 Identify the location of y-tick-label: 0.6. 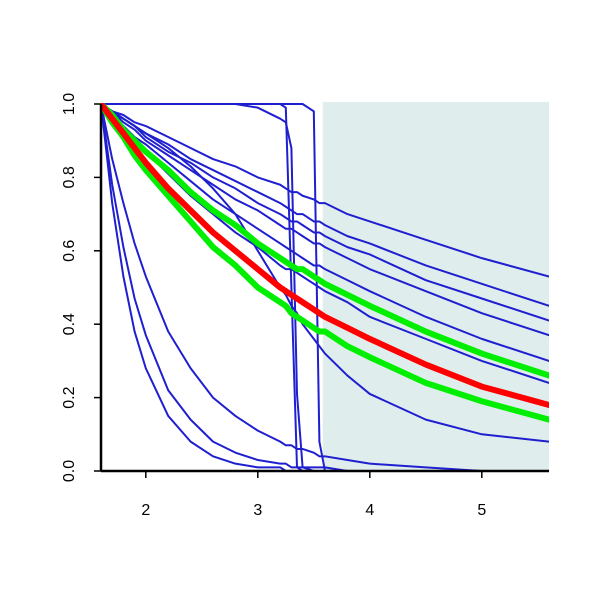
(69, 251).